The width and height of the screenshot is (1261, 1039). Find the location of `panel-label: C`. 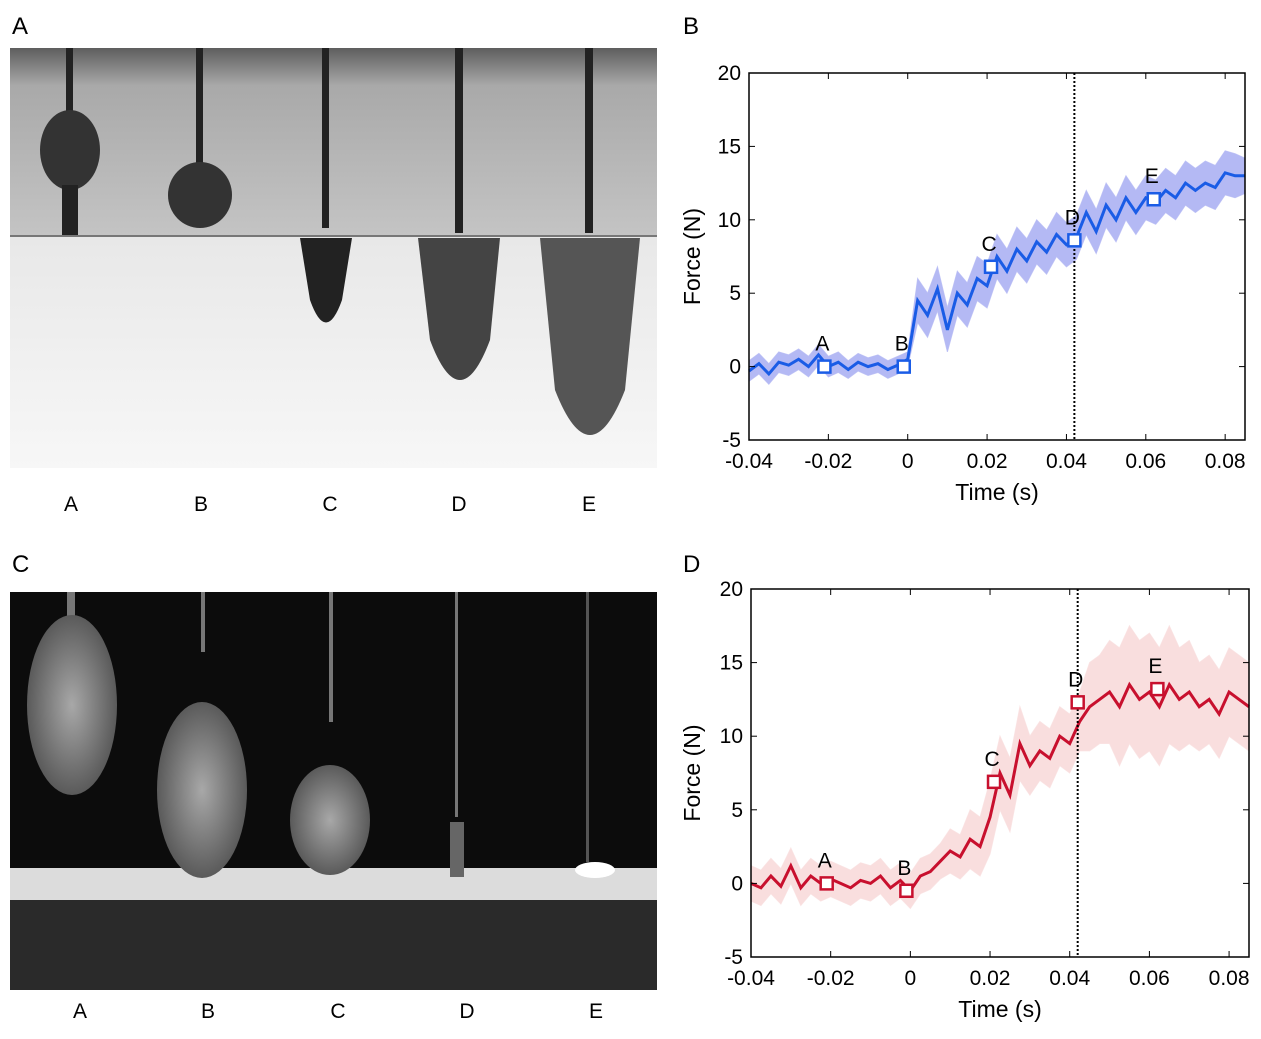

panel-label: C is located at coordinates (20, 564).